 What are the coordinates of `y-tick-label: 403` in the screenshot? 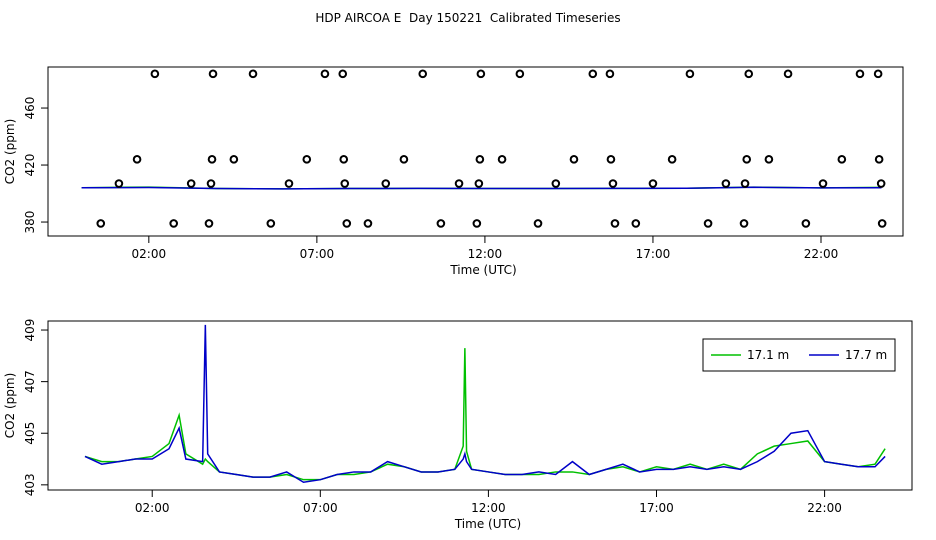 It's located at (30, 484).